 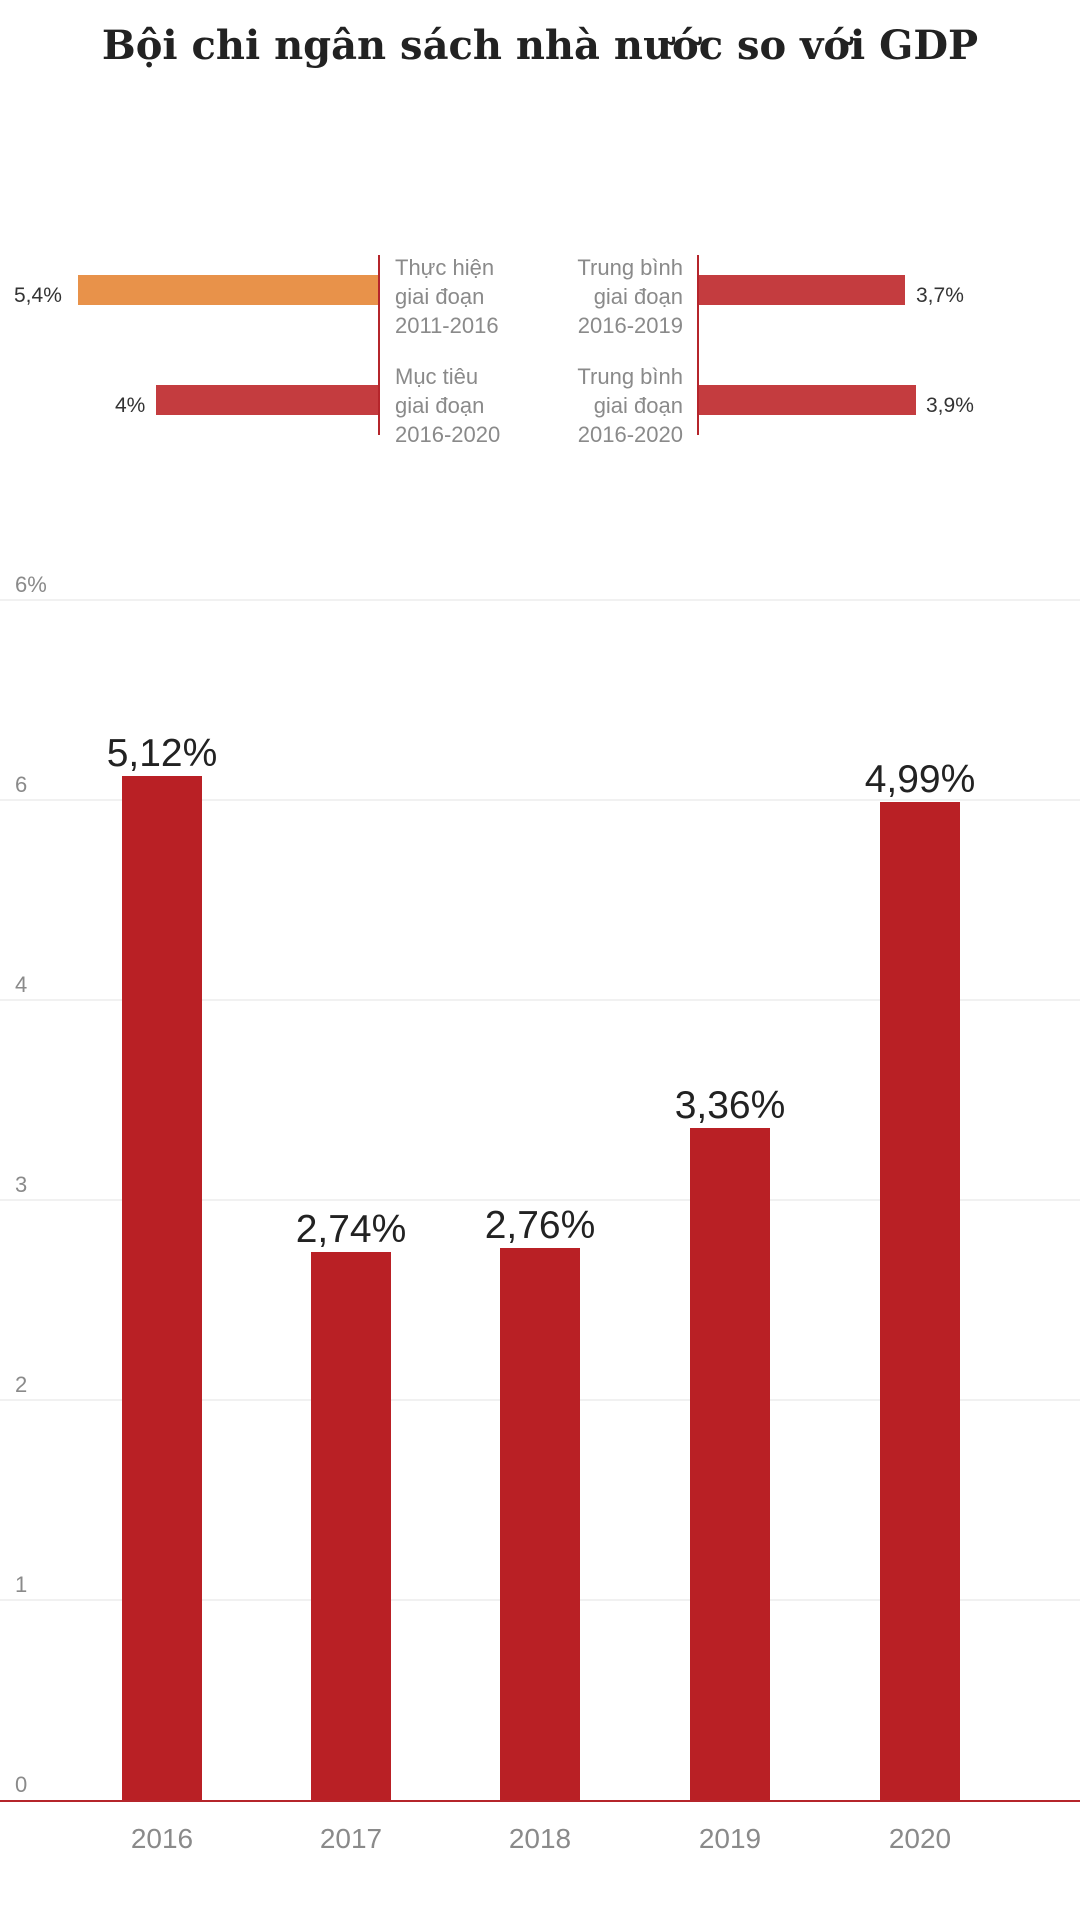 I want to click on right-label-1-line-2: giai đoạn, so click(x=638, y=296).